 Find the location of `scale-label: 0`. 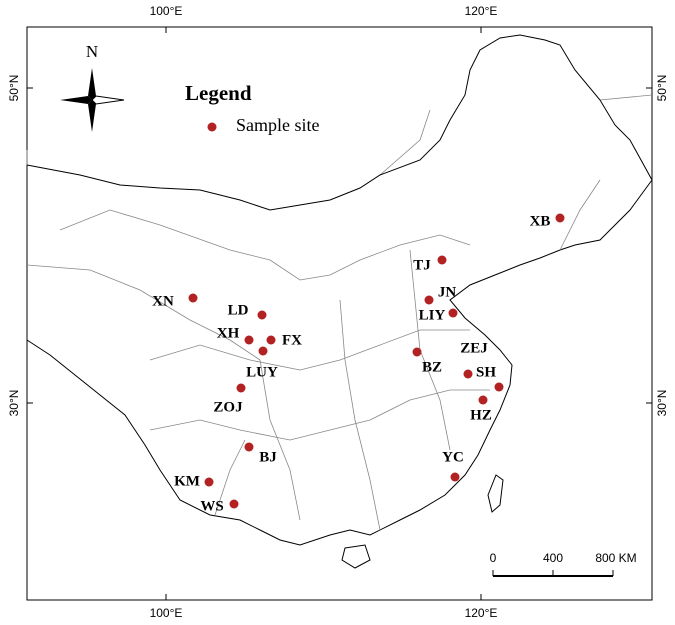

scale-label: 0 is located at coordinates (493, 558).